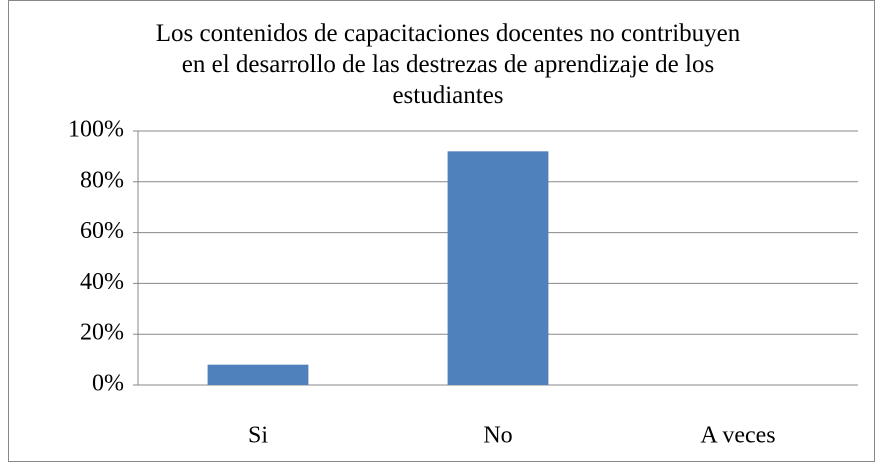 This screenshot has width=876, height=462. I want to click on y-tick-label: 100%, so click(96, 130).